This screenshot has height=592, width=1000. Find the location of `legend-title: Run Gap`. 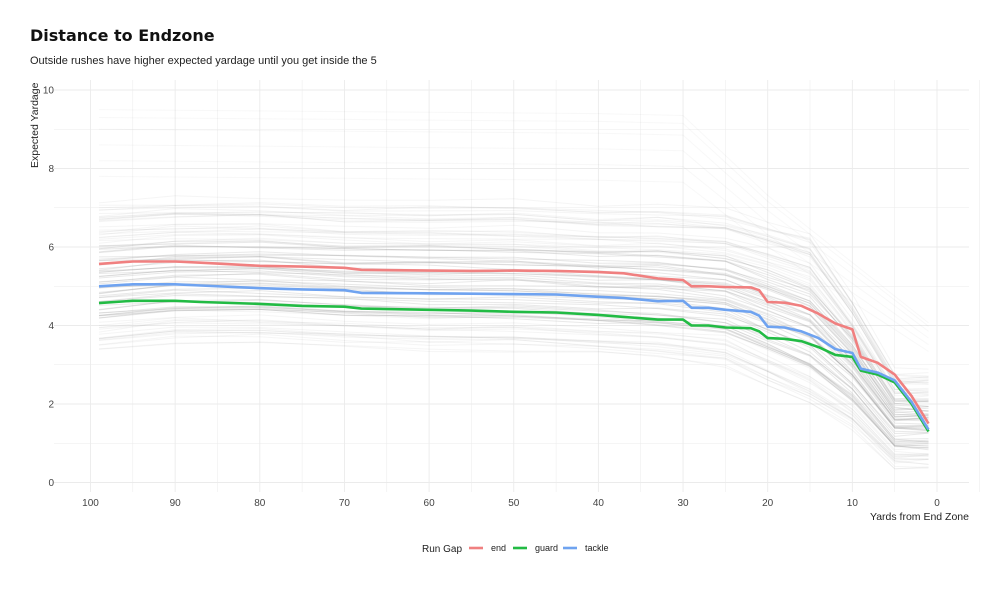

legend-title: Run Gap is located at coordinates (442, 549).